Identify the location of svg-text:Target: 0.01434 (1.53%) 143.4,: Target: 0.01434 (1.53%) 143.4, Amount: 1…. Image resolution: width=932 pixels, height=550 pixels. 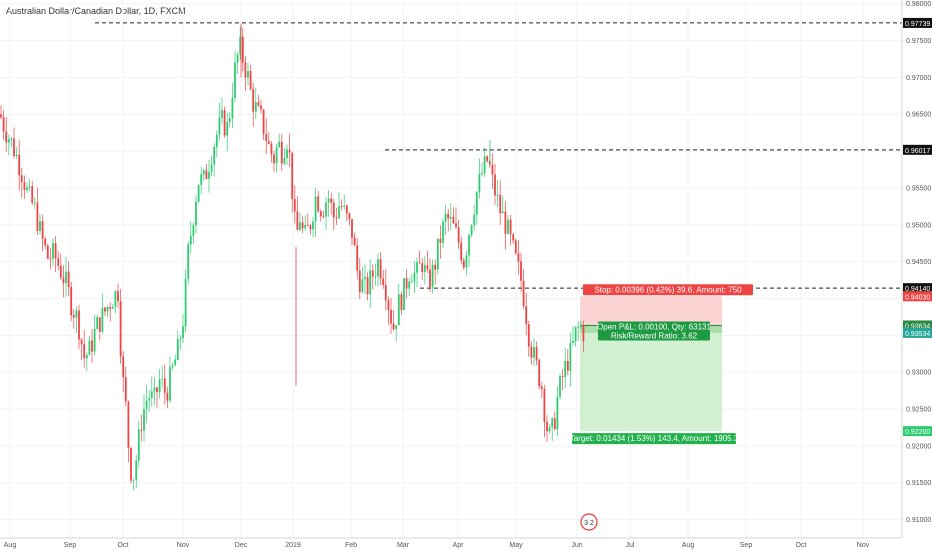
(654, 438).